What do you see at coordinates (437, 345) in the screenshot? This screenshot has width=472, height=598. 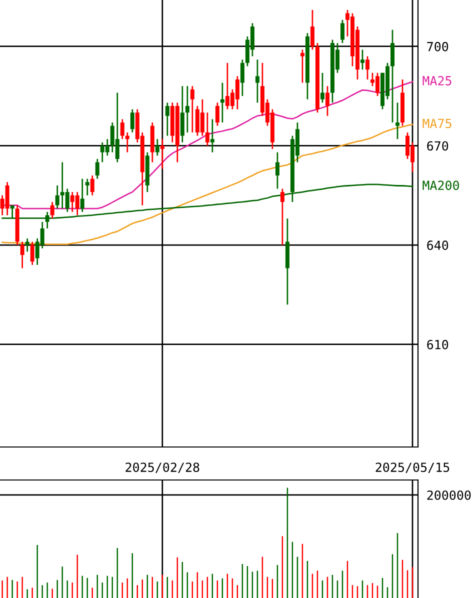 I see `y-tick-label: 610` at bounding box center [437, 345].